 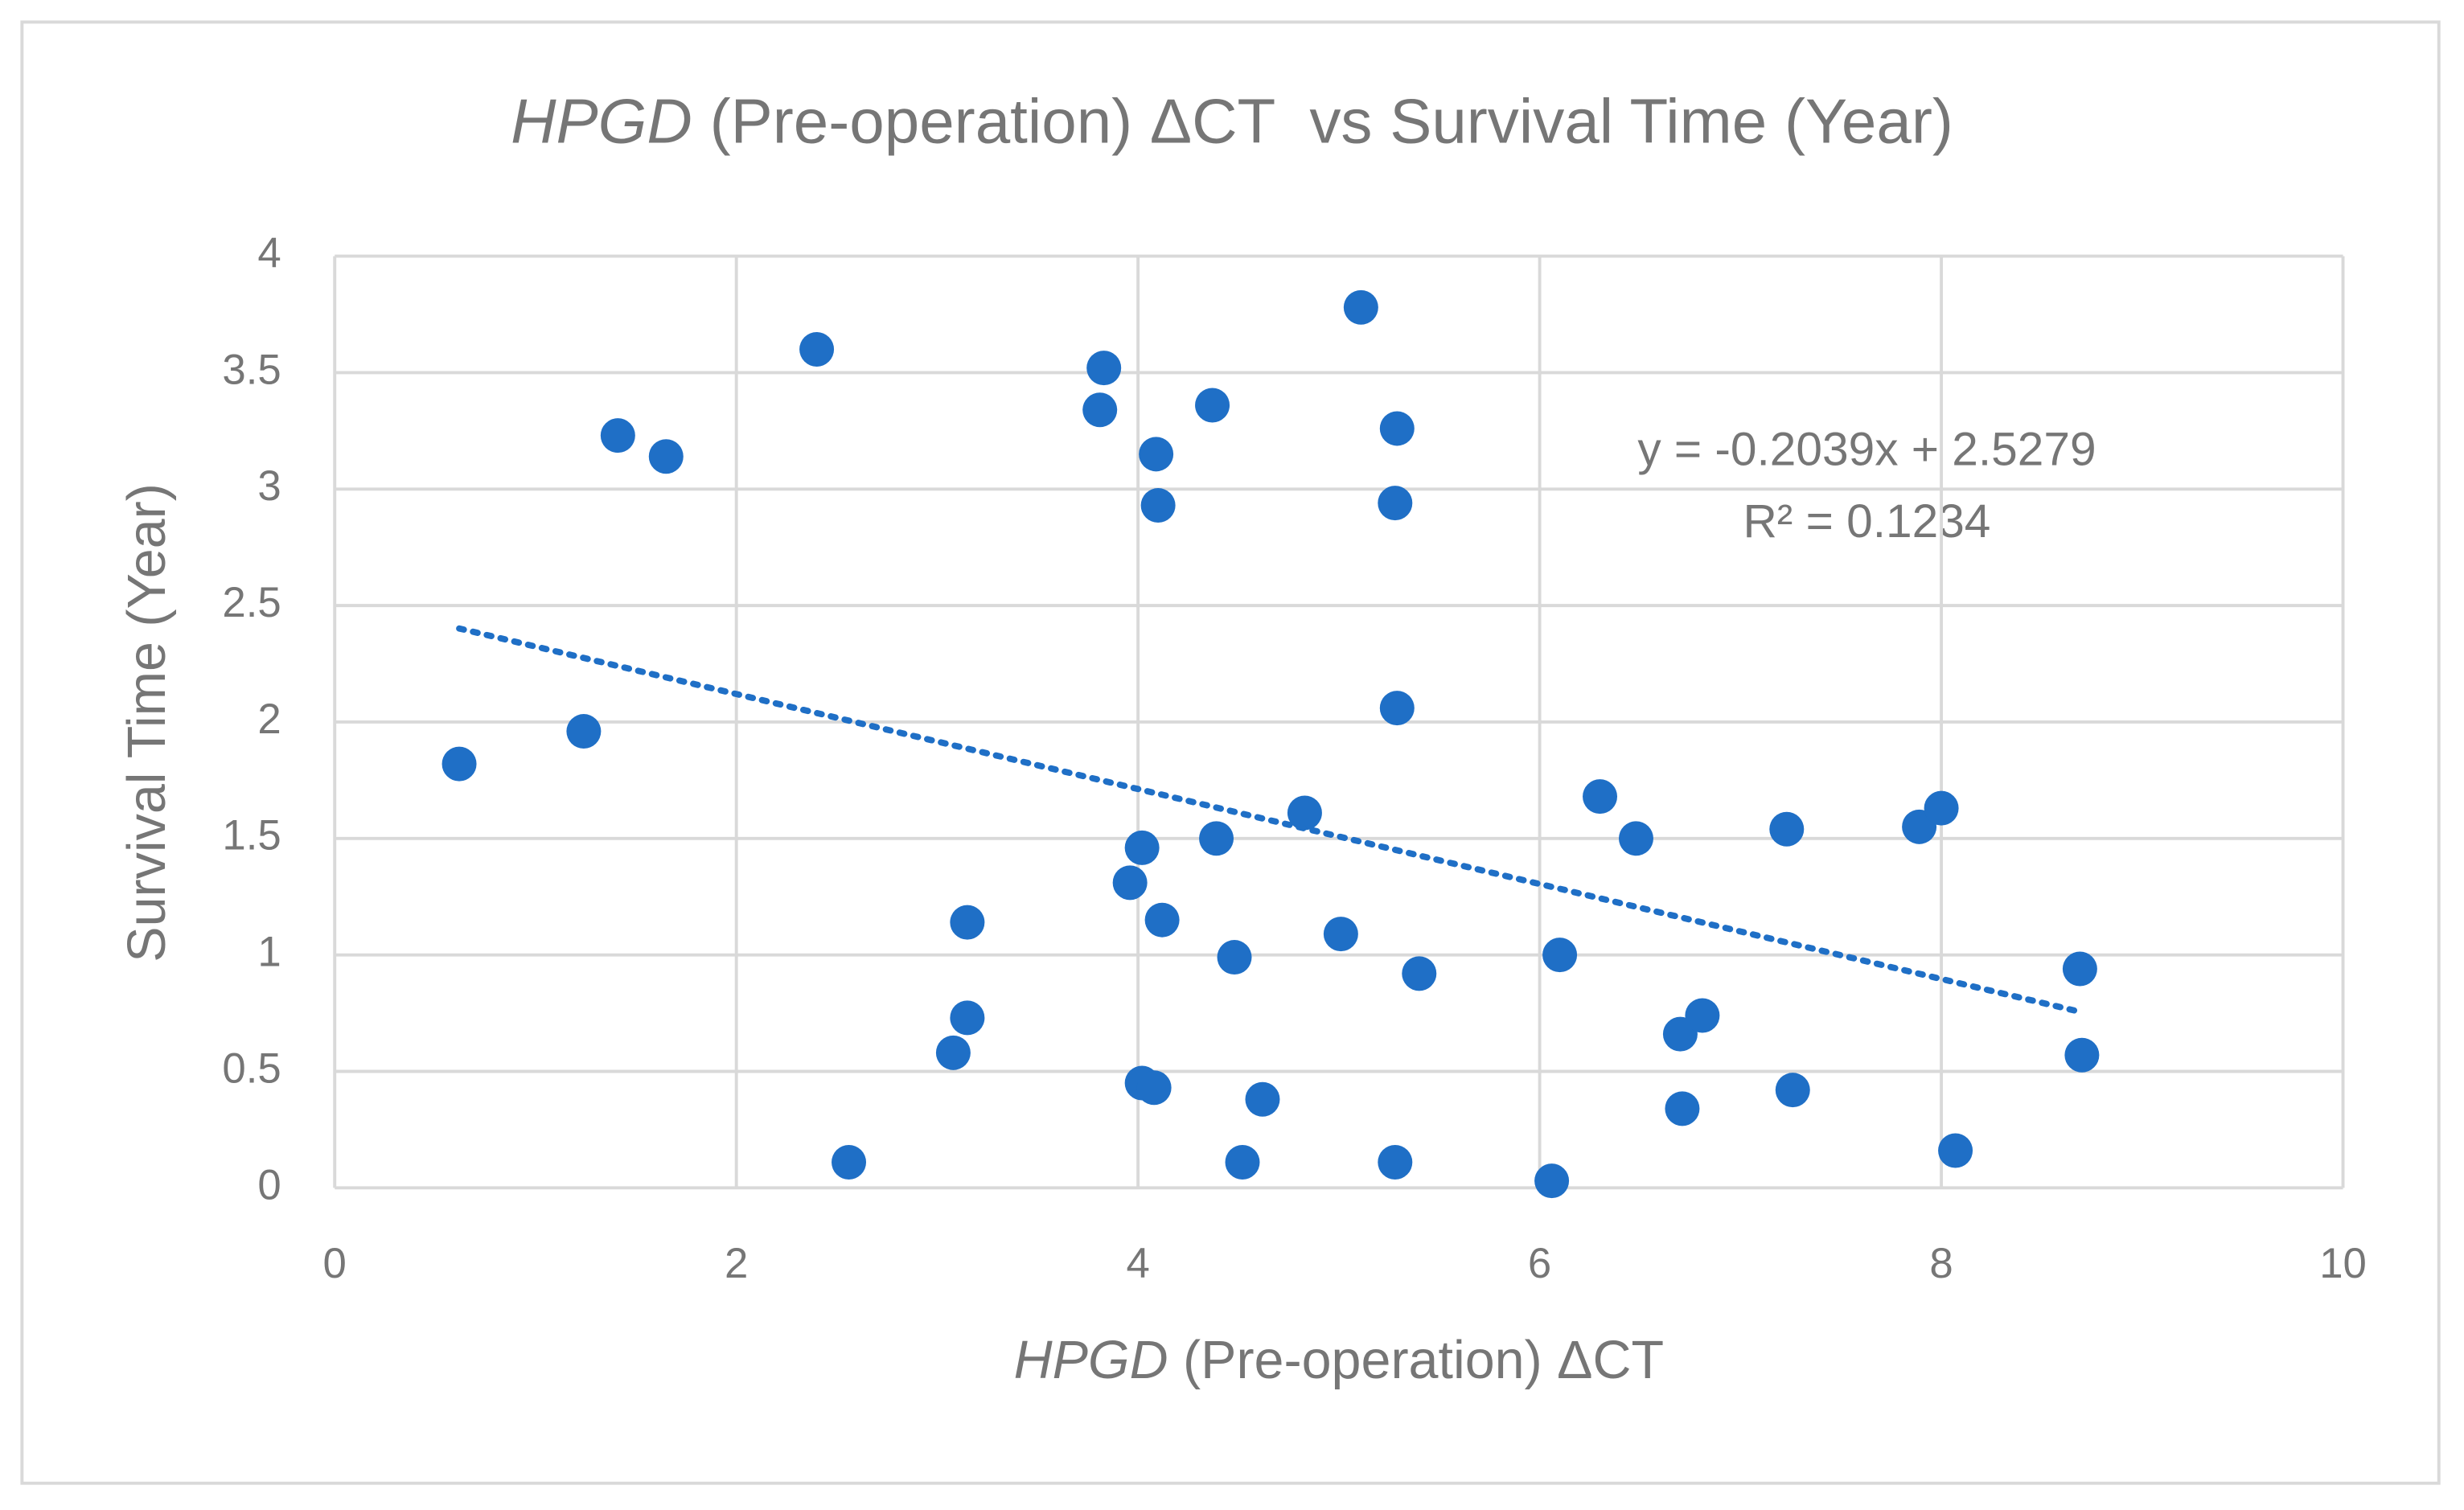 What do you see at coordinates (269, 1184) in the screenshot?
I see `y-tick-label: 0` at bounding box center [269, 1184].